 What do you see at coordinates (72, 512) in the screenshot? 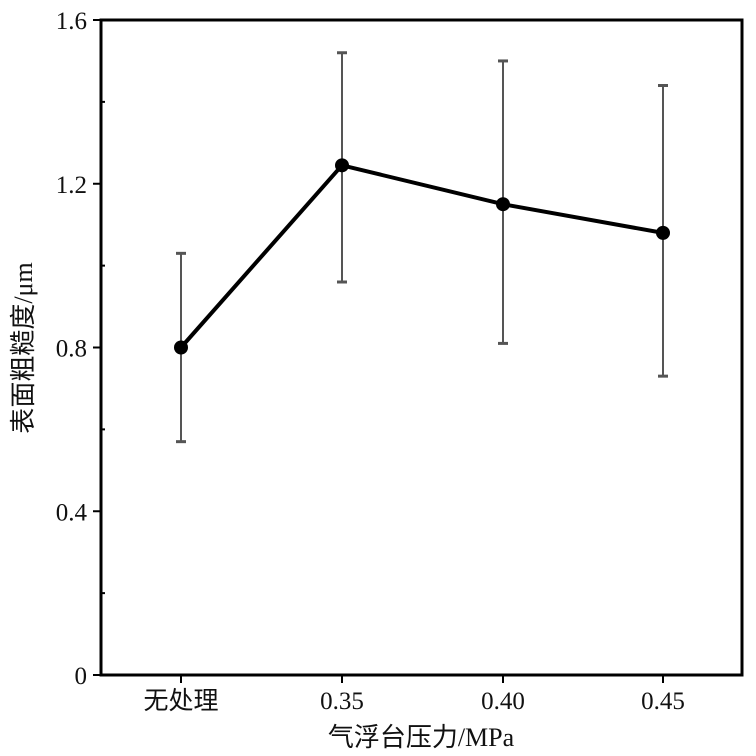
I see `y-tick-label: 0.4` at bounding box center [72, 512].